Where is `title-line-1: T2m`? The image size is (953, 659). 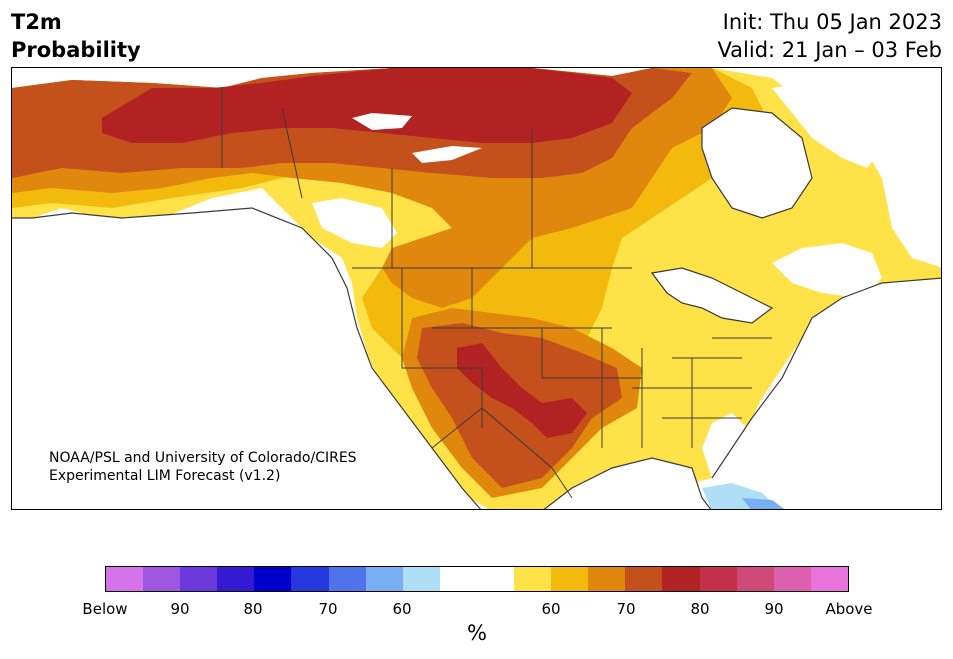 title-line-1: T2m is located at coordinates (36, 22).